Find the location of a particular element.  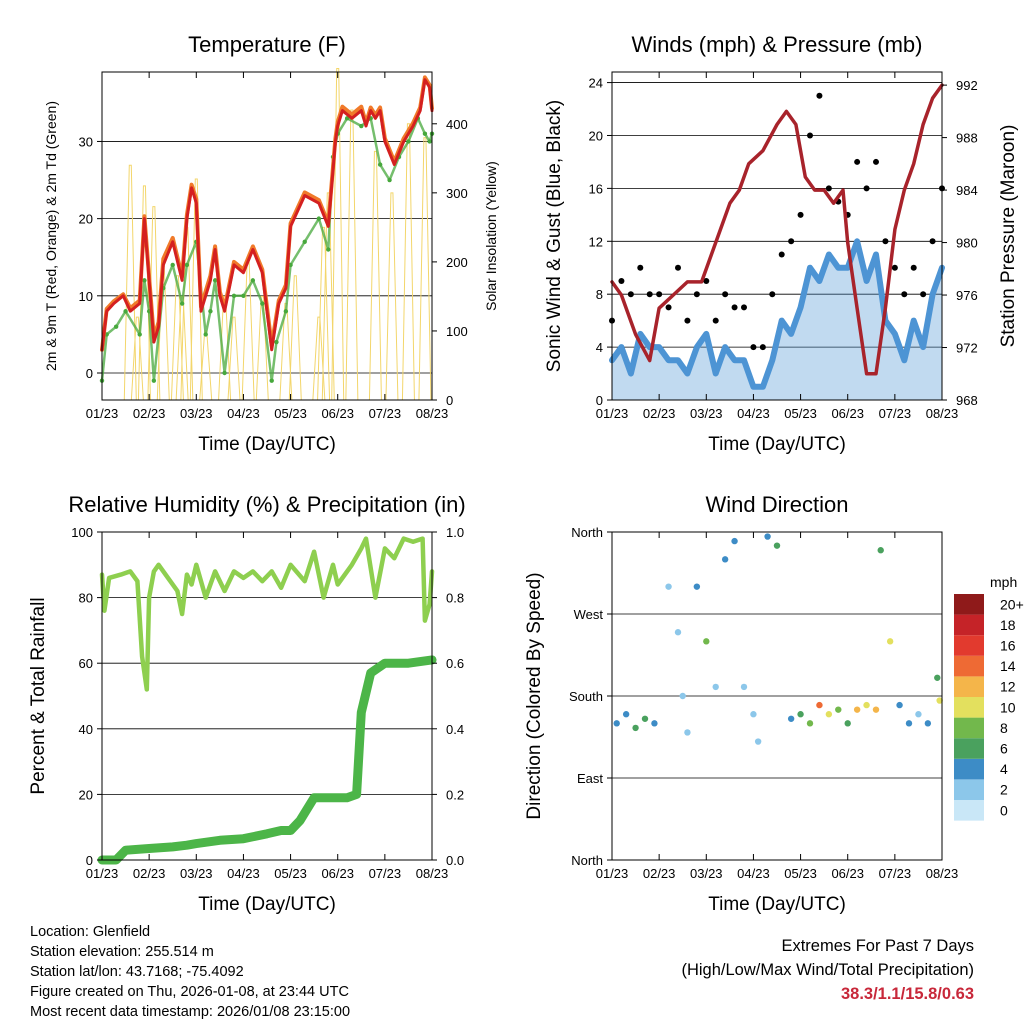

location-text: Location: Glenfield is located at coordinates (90, 932).